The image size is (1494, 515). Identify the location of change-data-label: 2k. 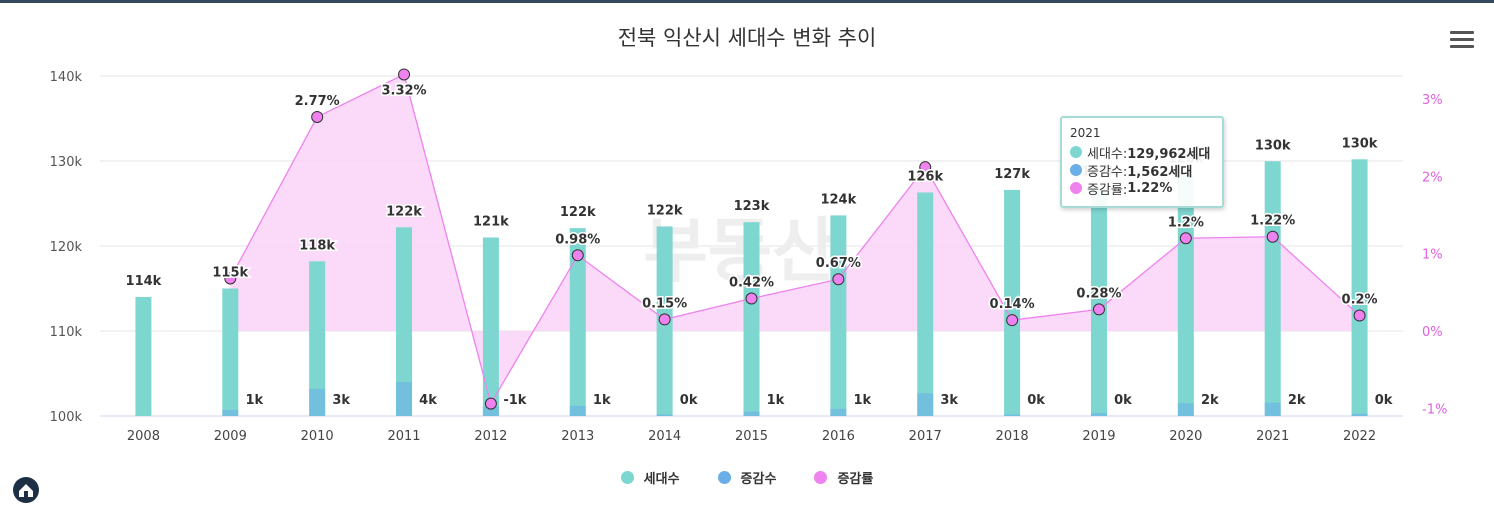
(1297, 400).